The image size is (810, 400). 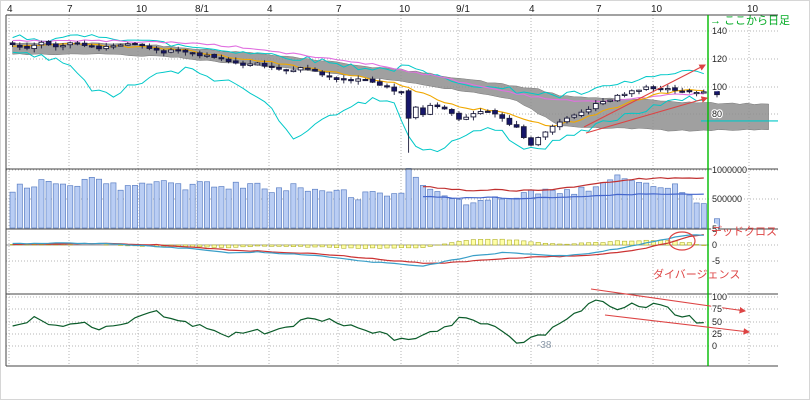 I want to click on svg-text: 75, so click(x=717, y=309).